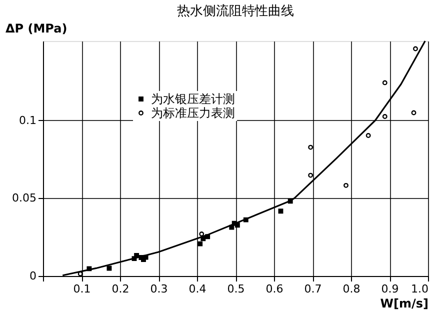 This screenshot has width=434, height=316. Describe the element at coordinates (419, 289) in the screenshot. I see `x-tick-label: 1.0` at that location.